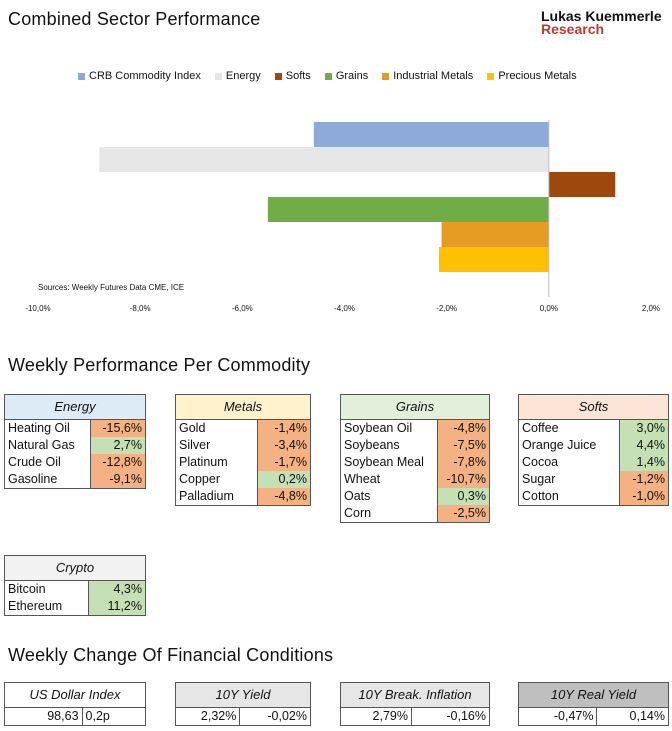 The width and height of the screenshot is (672, 731). I want to click on commodity-value: -9,1%, so click(118, 480).